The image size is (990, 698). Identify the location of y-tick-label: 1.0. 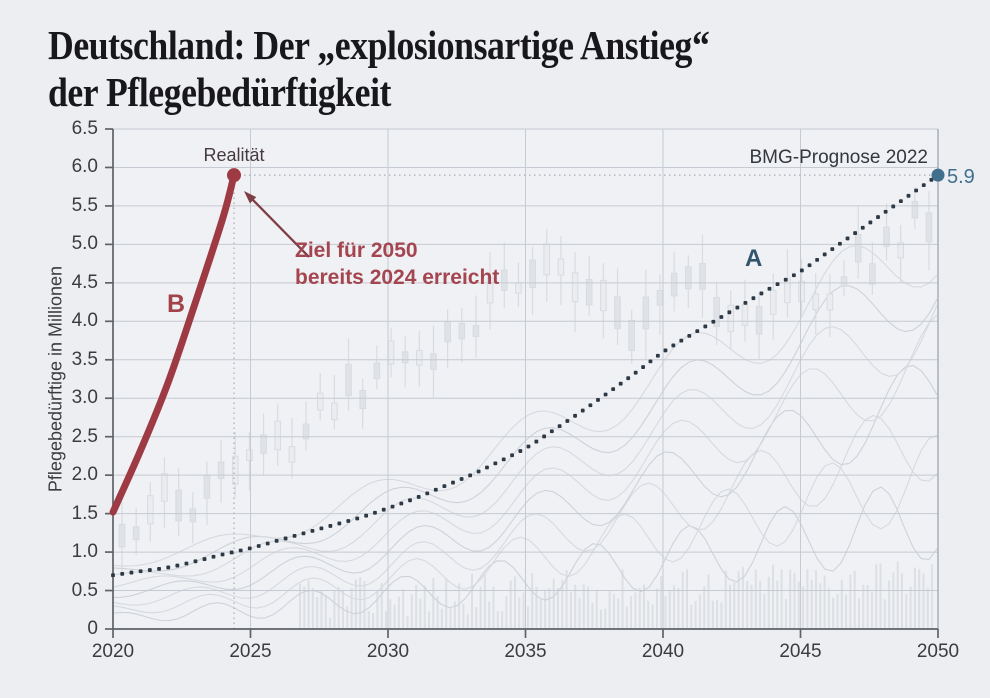
(84, 552).